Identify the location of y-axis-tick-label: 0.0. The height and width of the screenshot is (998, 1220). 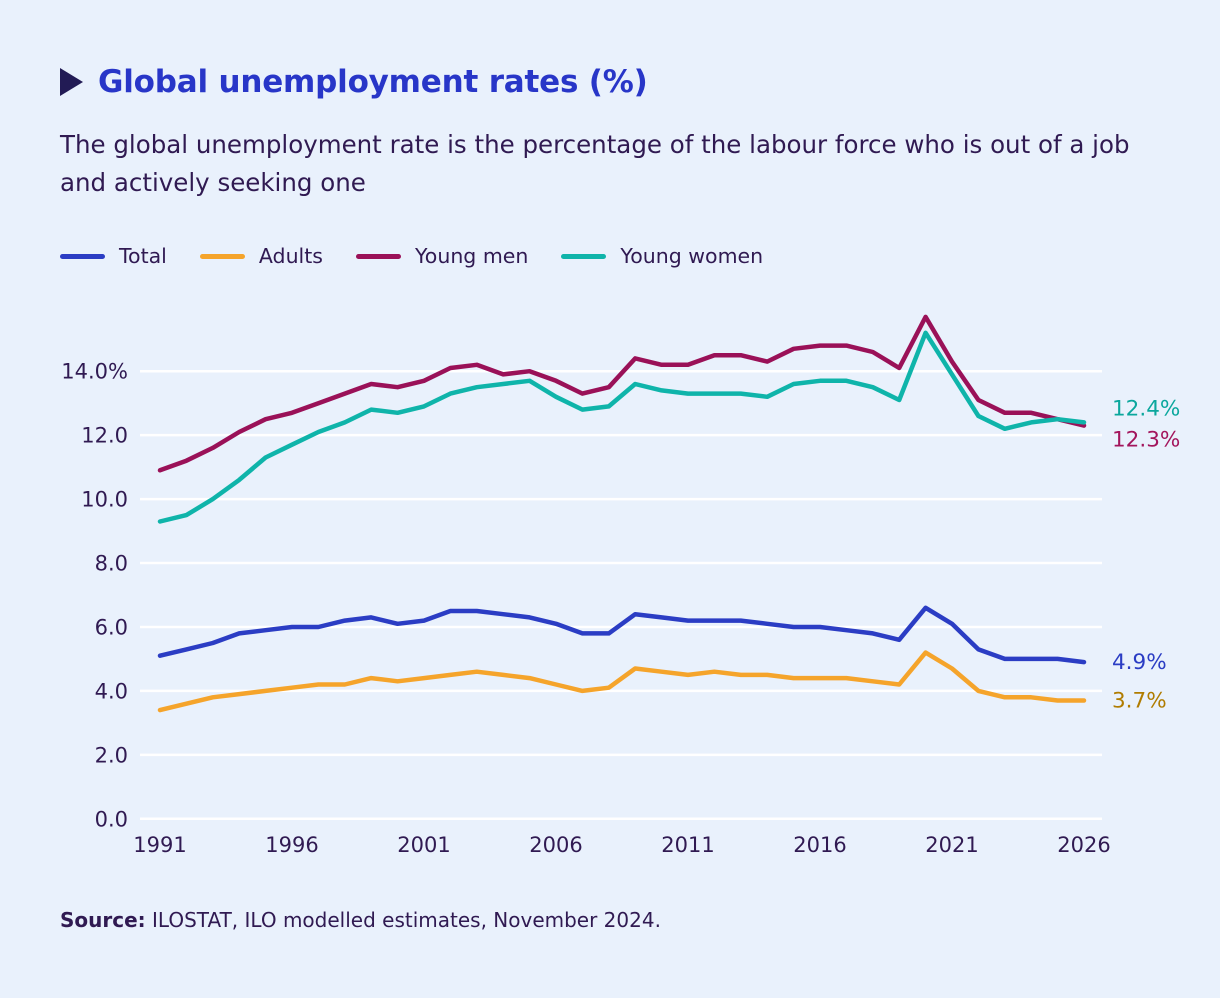
(111, 819).